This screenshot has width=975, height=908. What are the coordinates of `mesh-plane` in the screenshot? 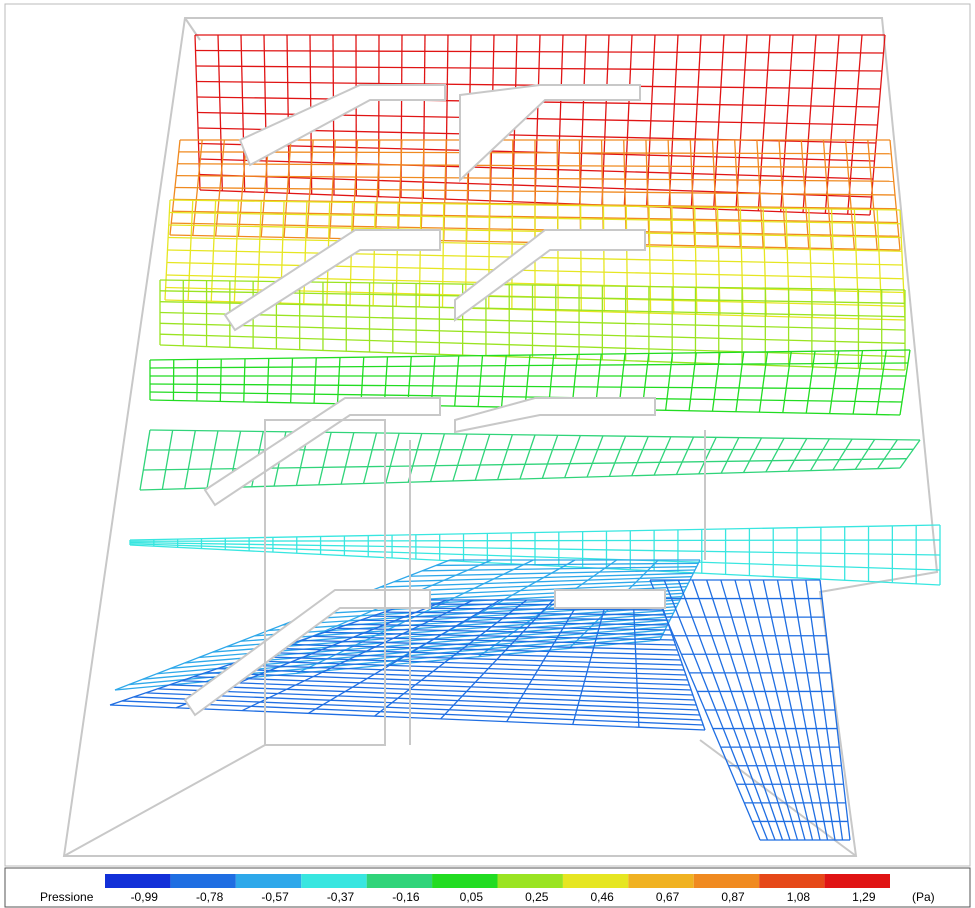 It's located at (530, 382).